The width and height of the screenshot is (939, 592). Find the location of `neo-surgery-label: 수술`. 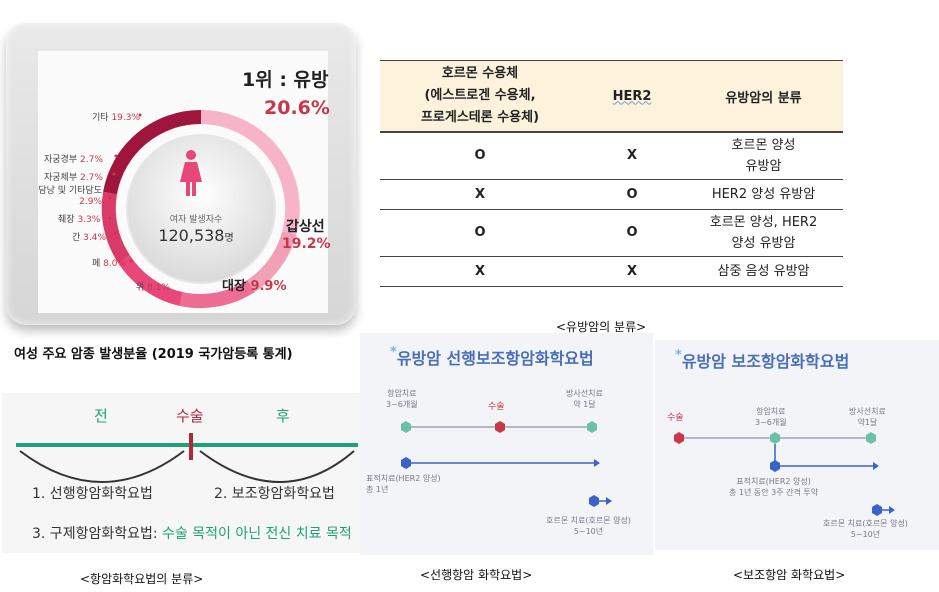

neo-surgery-label: 수술 is located at coordinates (496, 407).